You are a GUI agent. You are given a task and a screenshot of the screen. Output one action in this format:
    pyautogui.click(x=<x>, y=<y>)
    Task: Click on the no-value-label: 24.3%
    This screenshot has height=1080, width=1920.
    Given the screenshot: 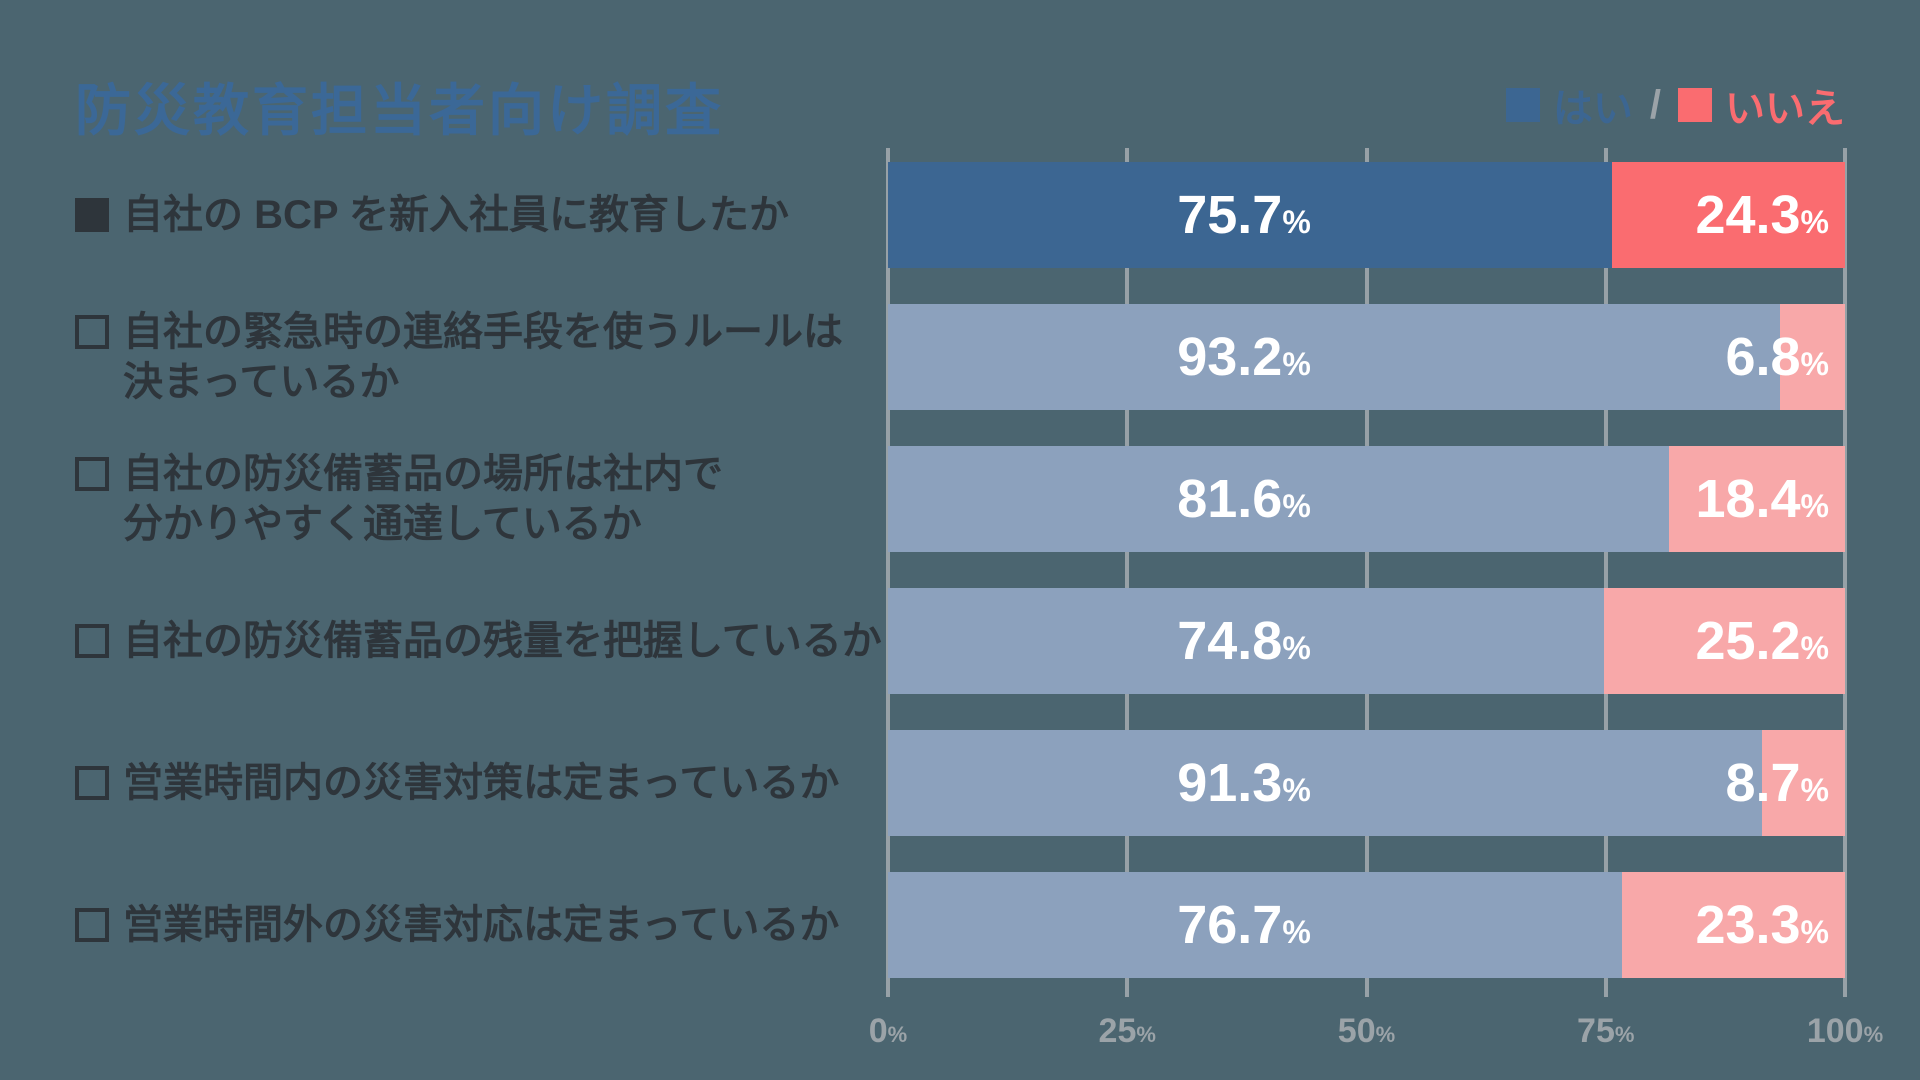 What is the action you would take?
    pyautogui.click(x=1762, y=215)
    